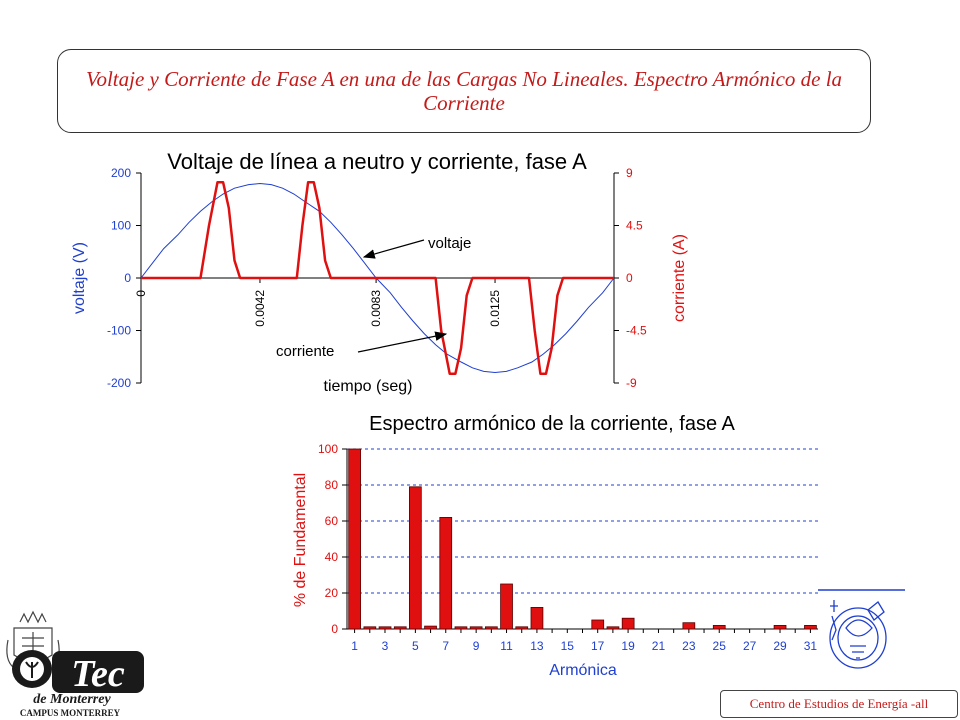 The height and width of the screenshot is (720, 960). Describe the element at coordinates (141, 293) in the screenshot. I see `time-tick-label: 0` at that location.